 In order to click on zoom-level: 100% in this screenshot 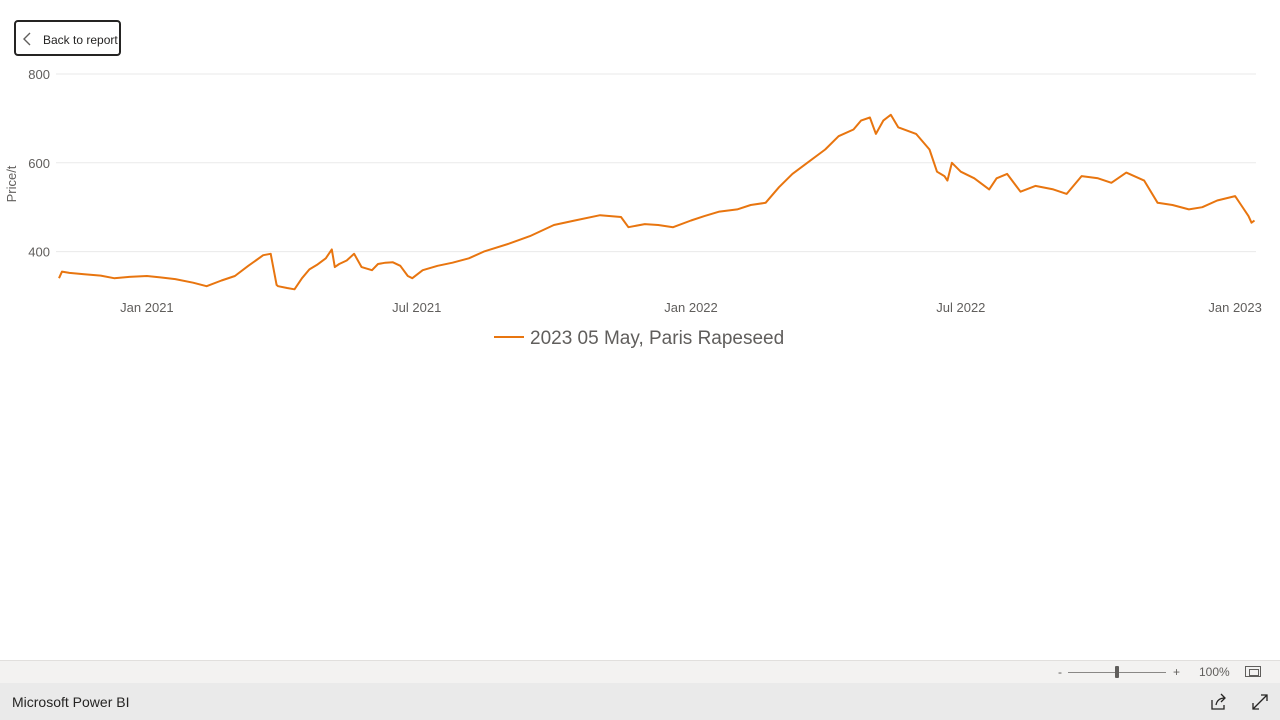, I will do `click(1214, 672)`.